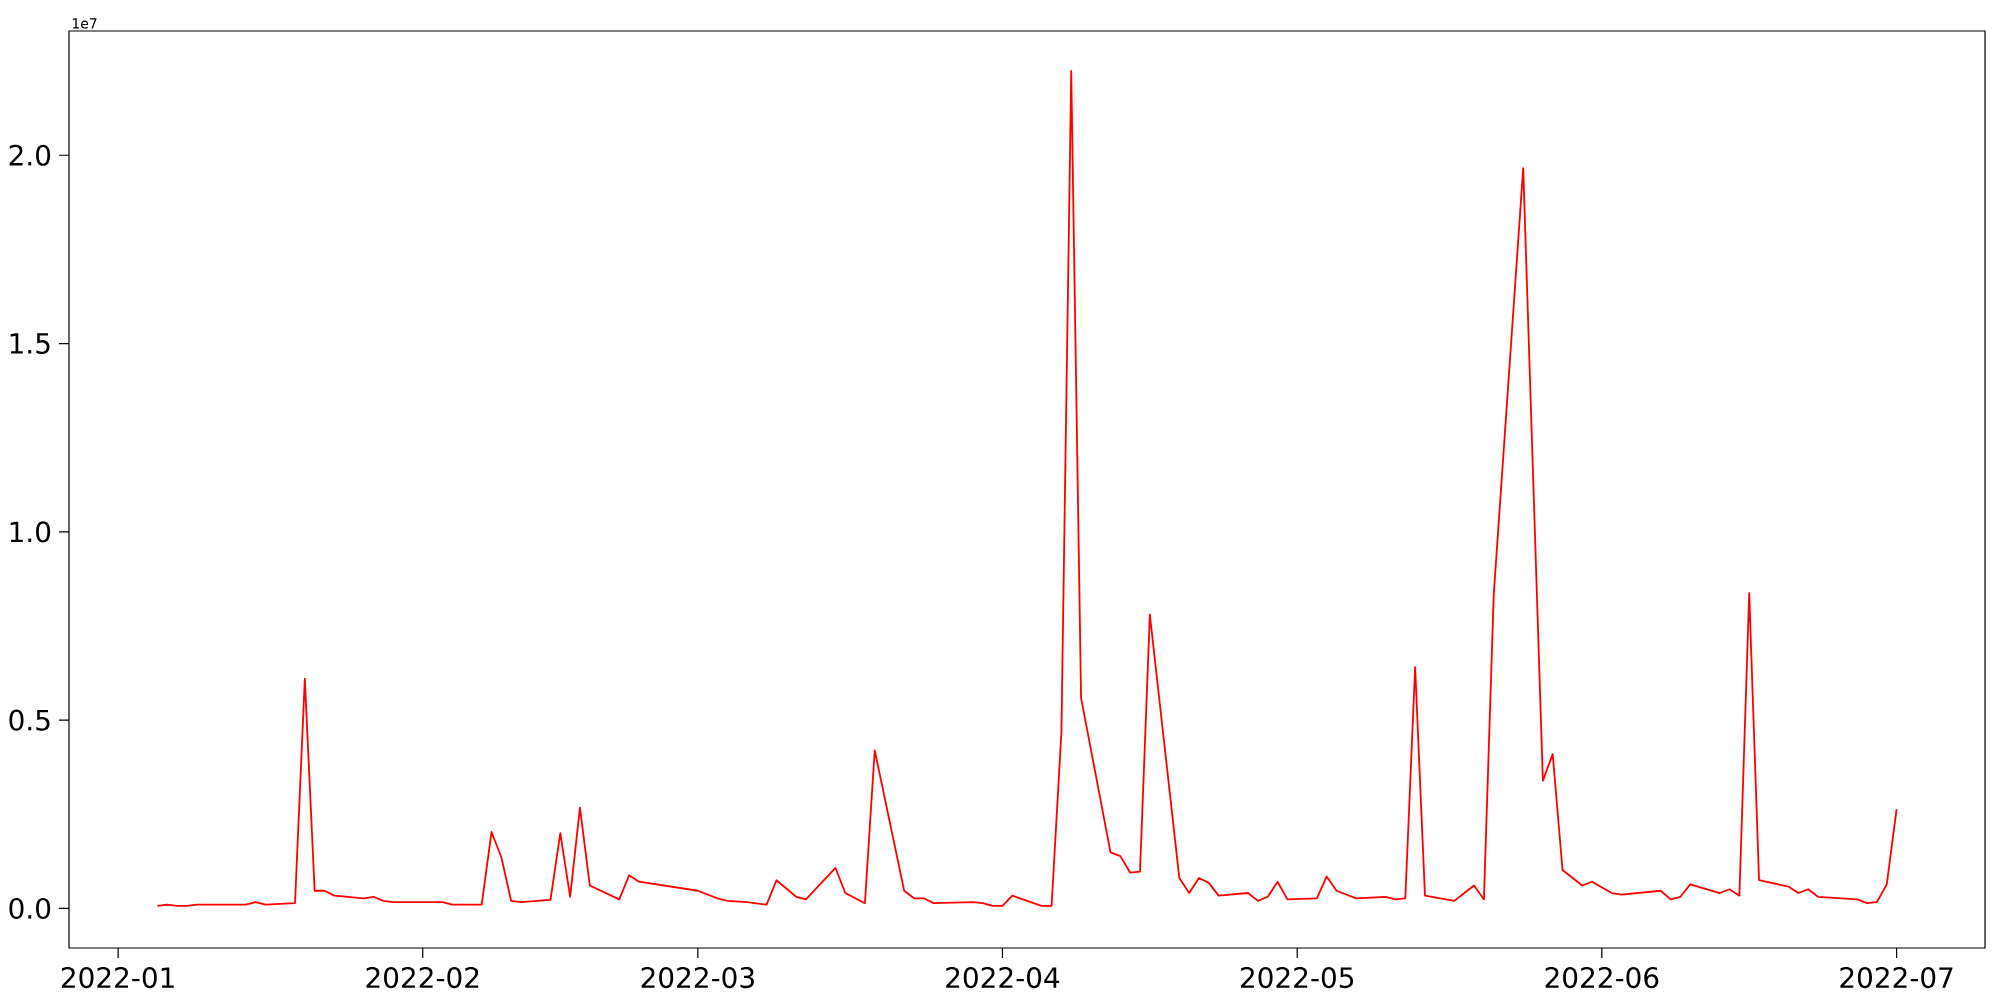 The height and width of the screenshot is (1000, 2000). What do you see at coordinates (1896, 978) in the screenshot?
I see `x-tick-label: 2022-07` at bounding box center [1896, 978].